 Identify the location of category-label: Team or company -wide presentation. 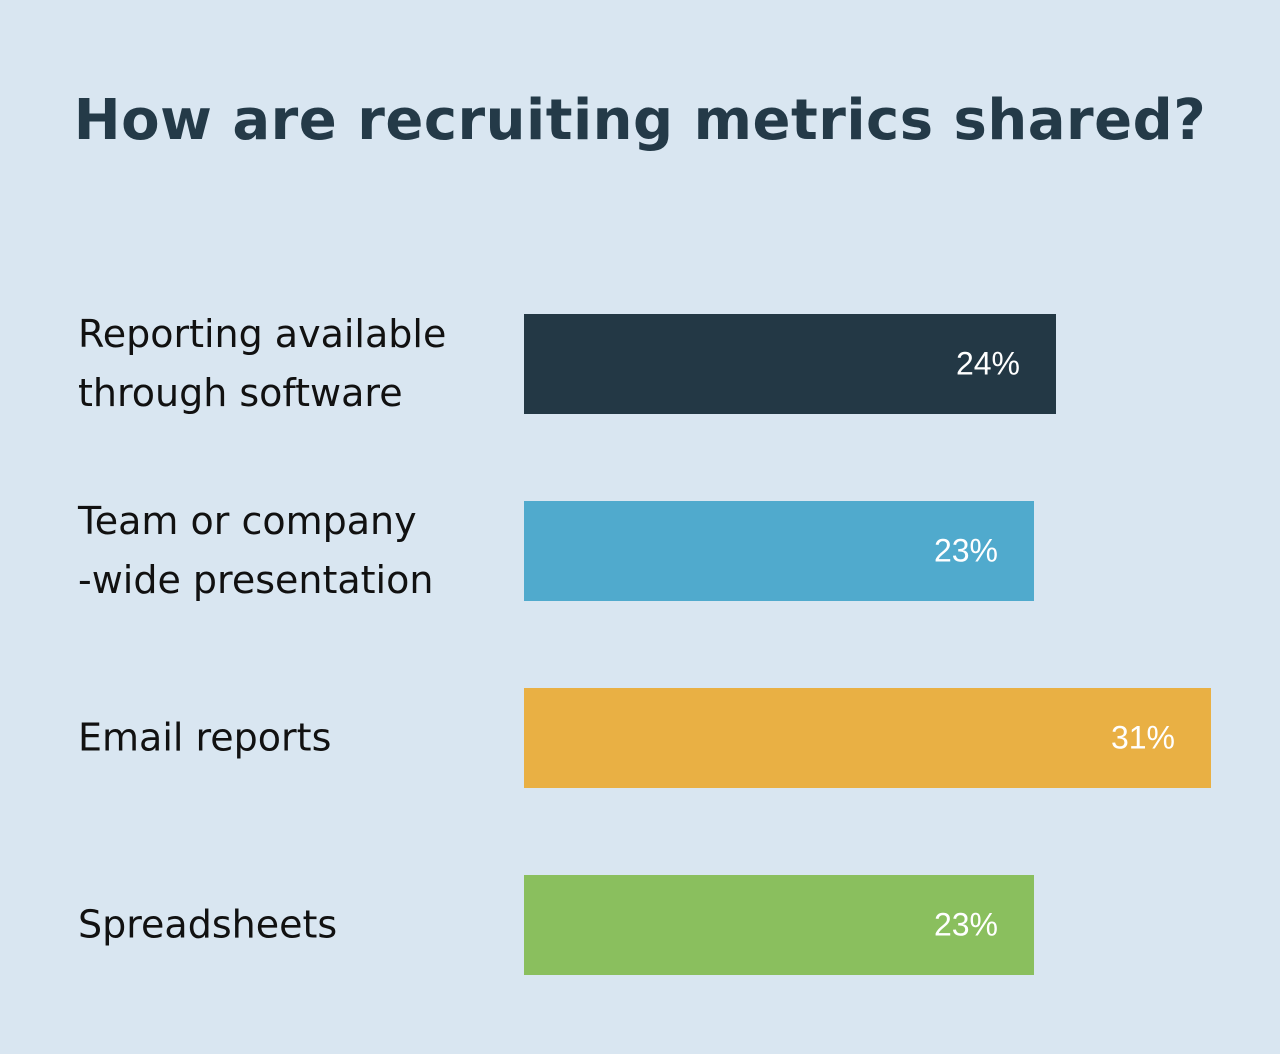
(288, 551).